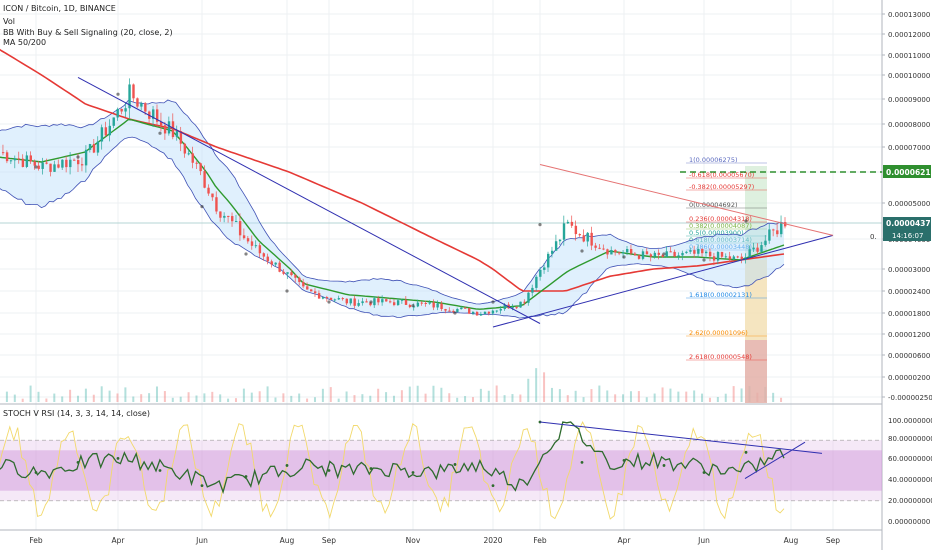 Image resolution: width=932 pixels, height=550 pixels. I want to click on price-tick-label: 0.00002400, so click(909, 292).